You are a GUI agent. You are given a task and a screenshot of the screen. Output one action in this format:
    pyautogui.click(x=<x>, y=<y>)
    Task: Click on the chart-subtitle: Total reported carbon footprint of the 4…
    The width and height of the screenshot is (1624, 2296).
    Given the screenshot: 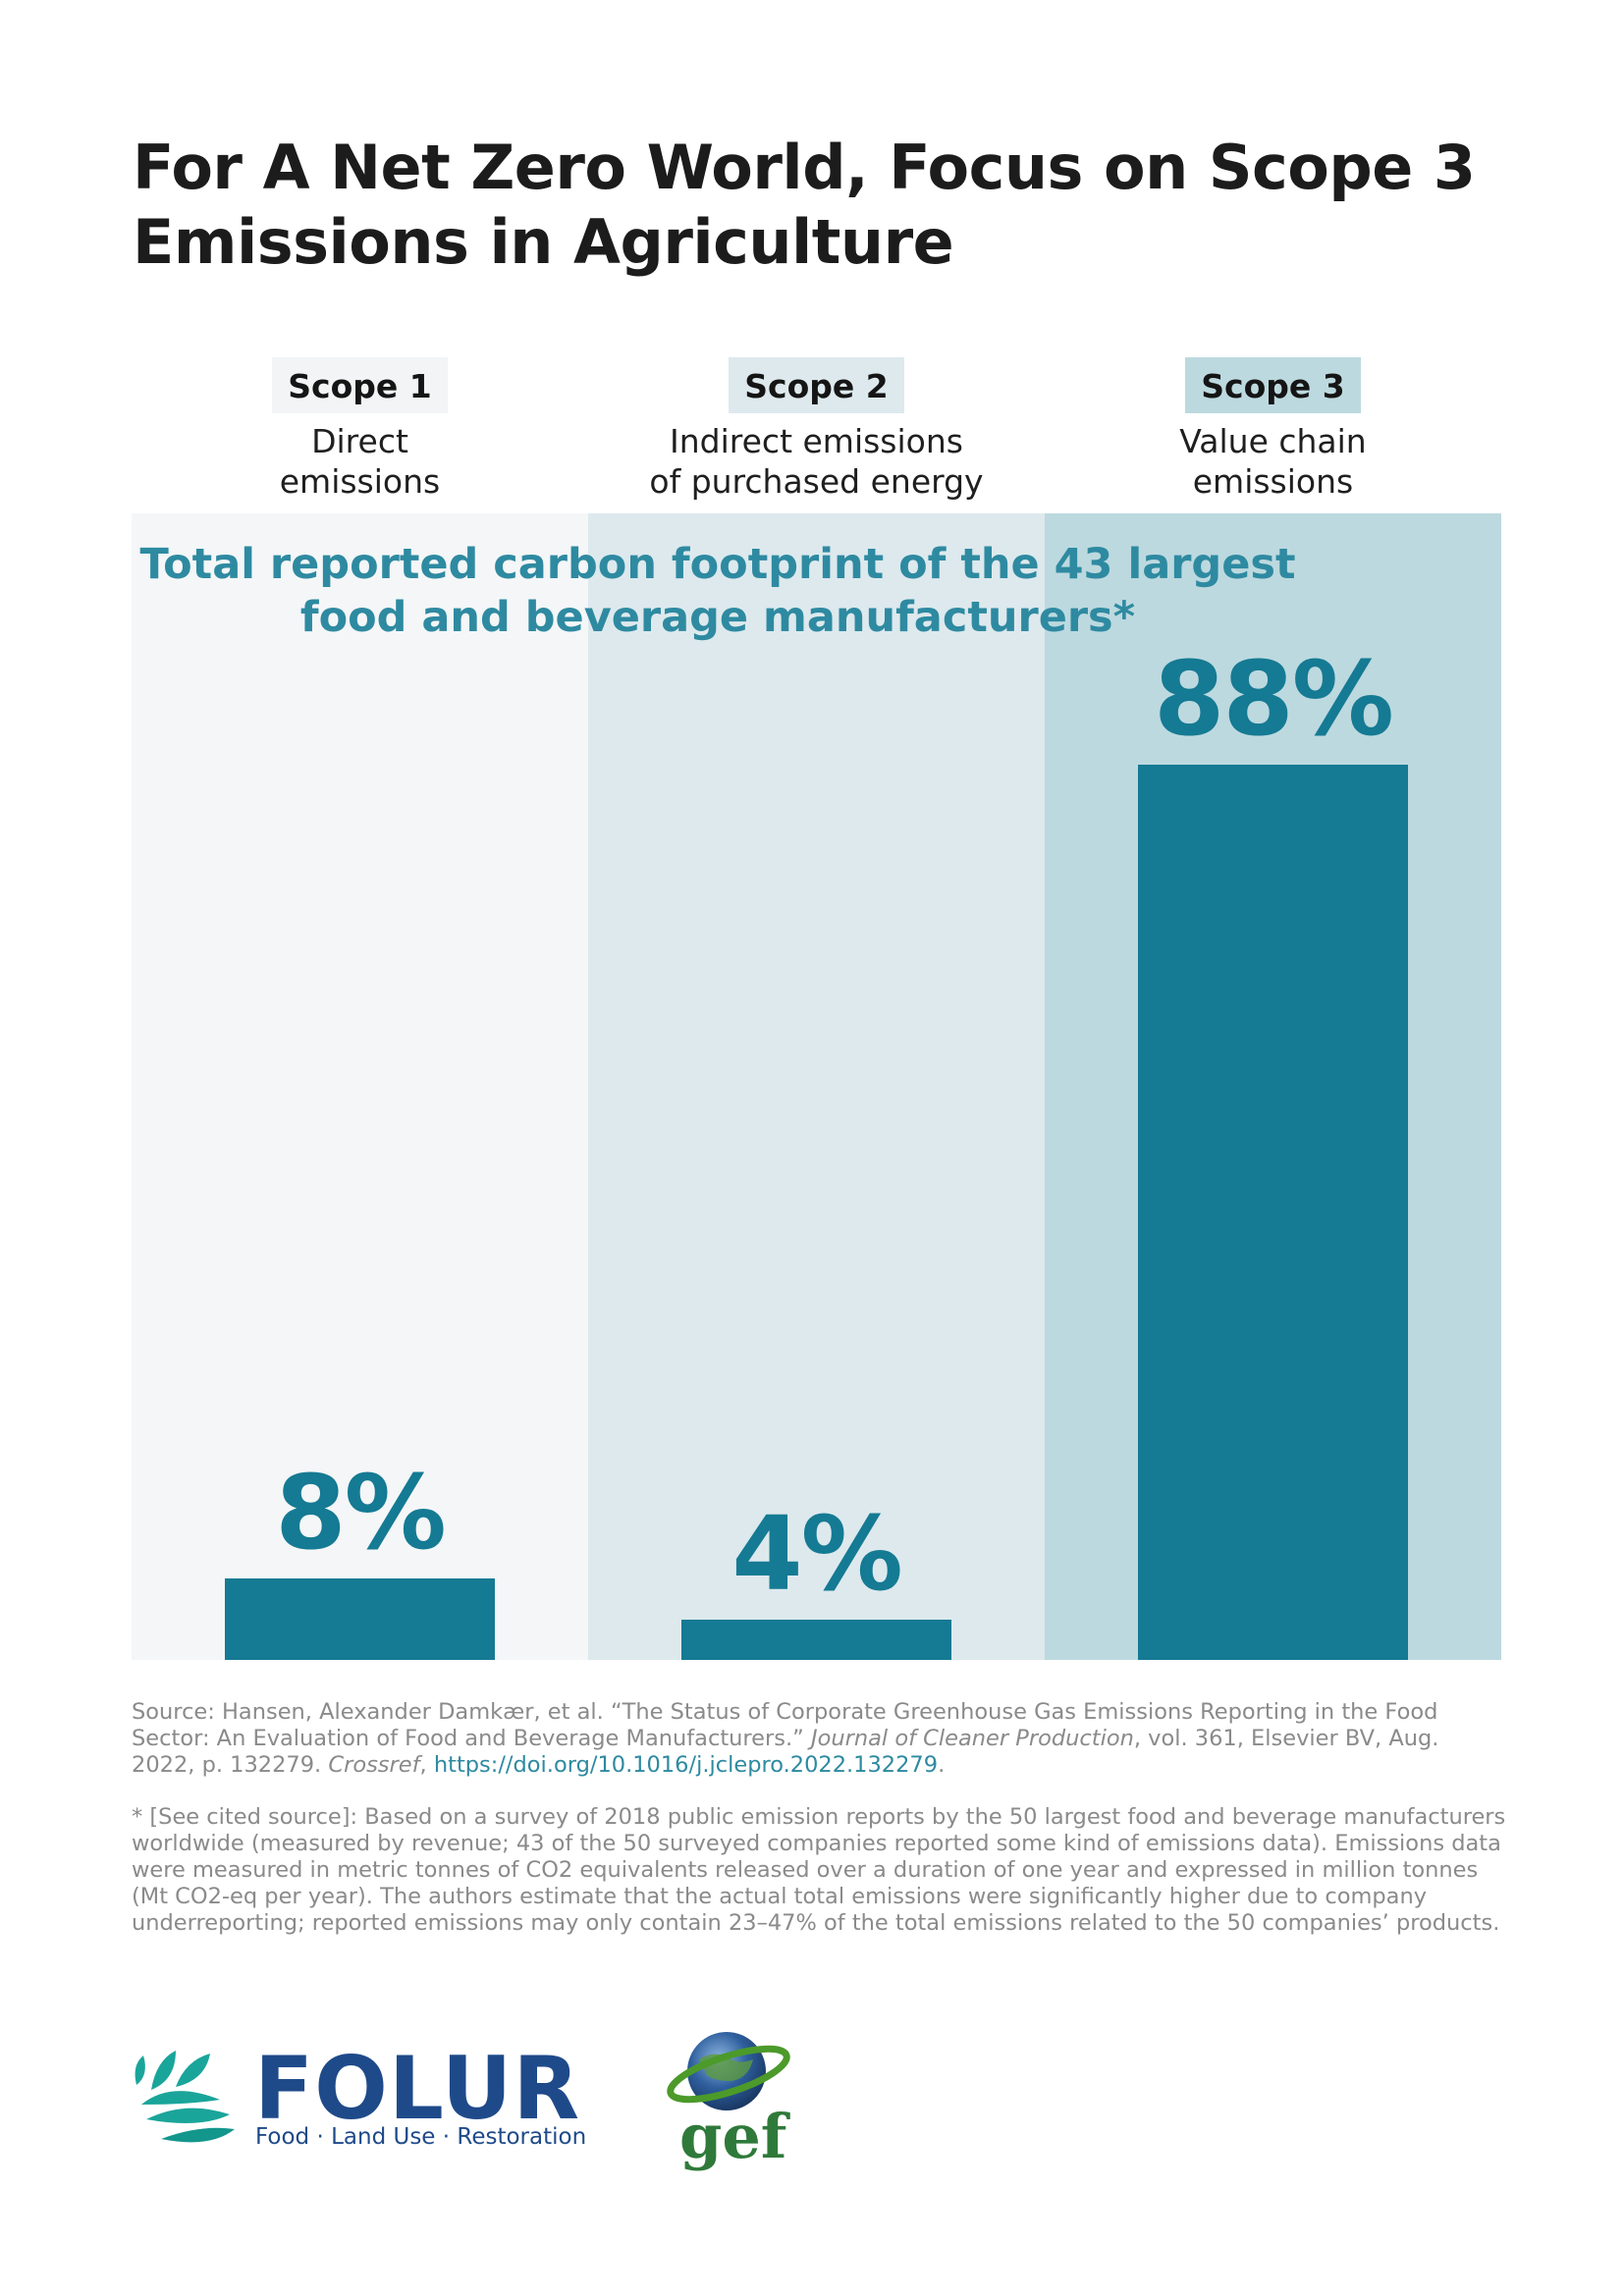 What is the action you would take?
    pyautogui.click(x=724, y=591)
    